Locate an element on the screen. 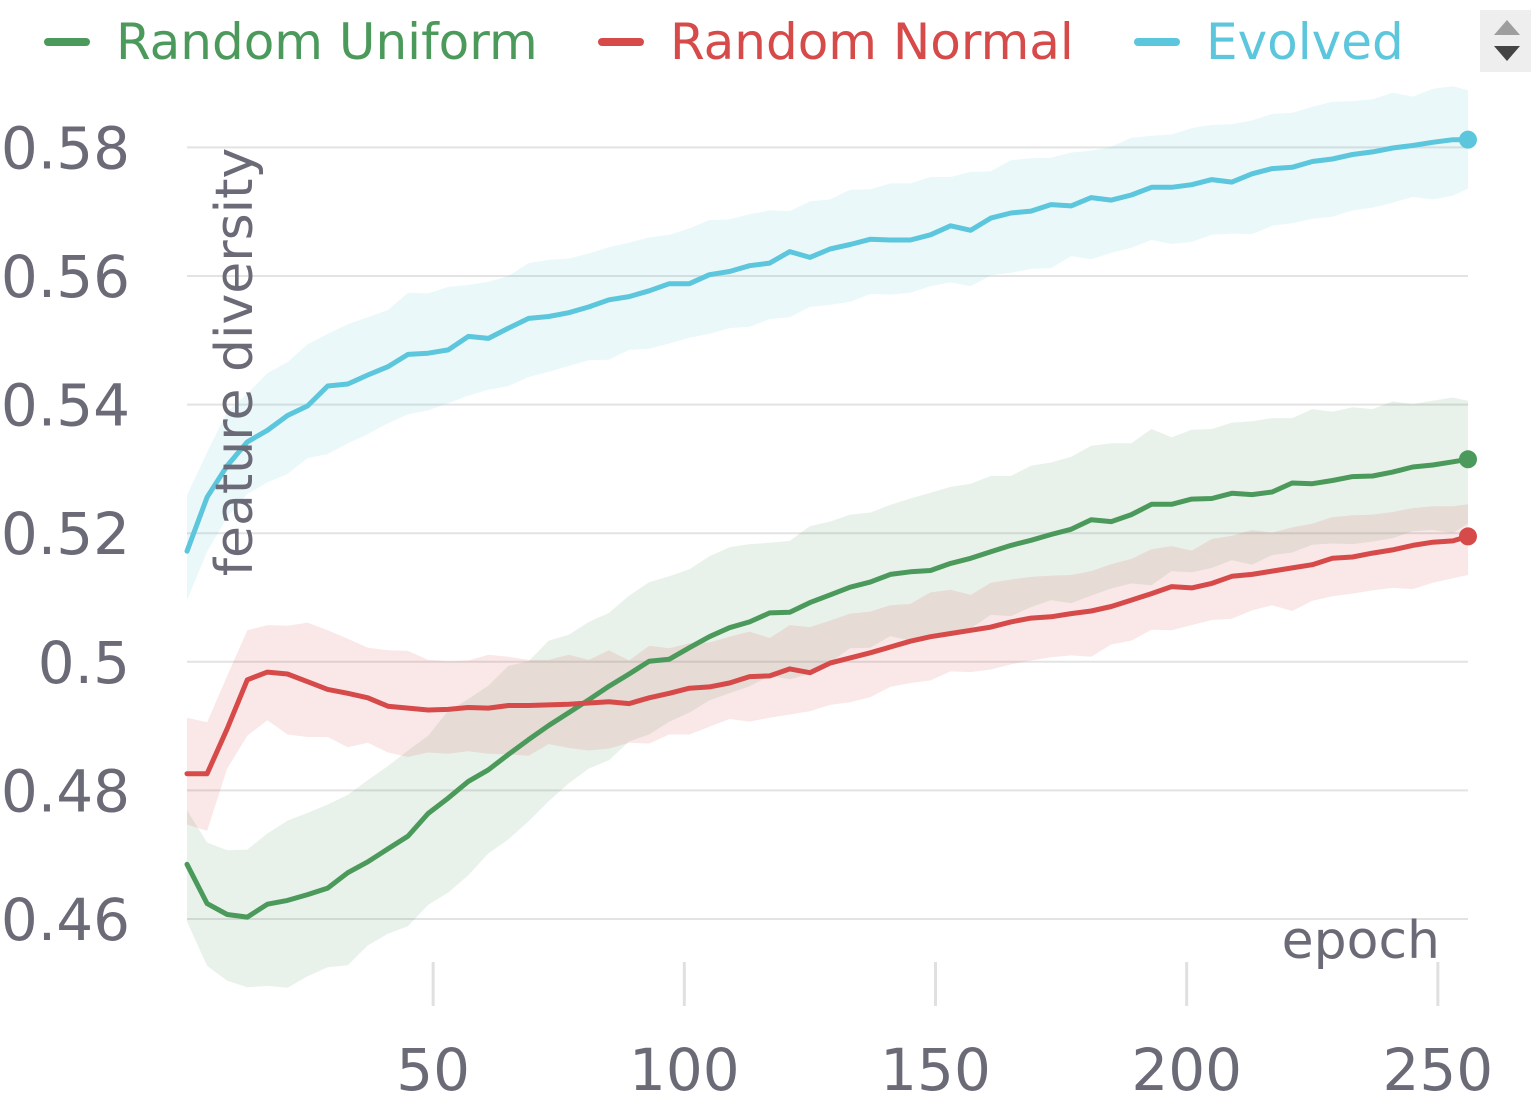 The height and width of the screenshot is (1114, 1531). legend-item-evolved: Evolved is located at coordinates (1269, 42).